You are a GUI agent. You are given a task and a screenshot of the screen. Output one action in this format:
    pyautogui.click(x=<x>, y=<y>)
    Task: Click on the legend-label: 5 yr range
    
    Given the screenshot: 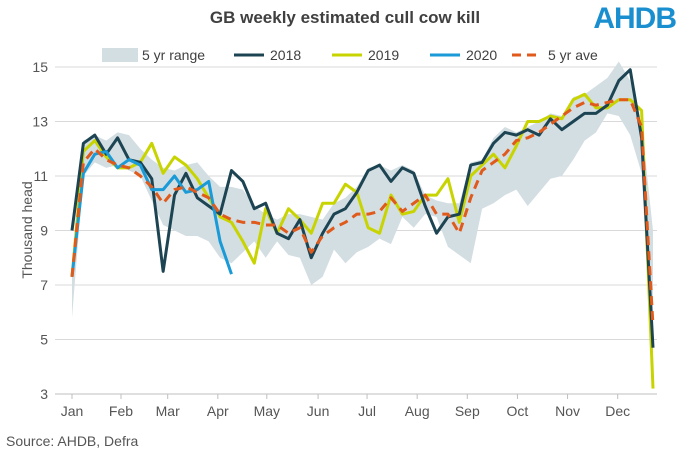 What is the action you would take?
    pyautogui.click(x=173, y=55)
    